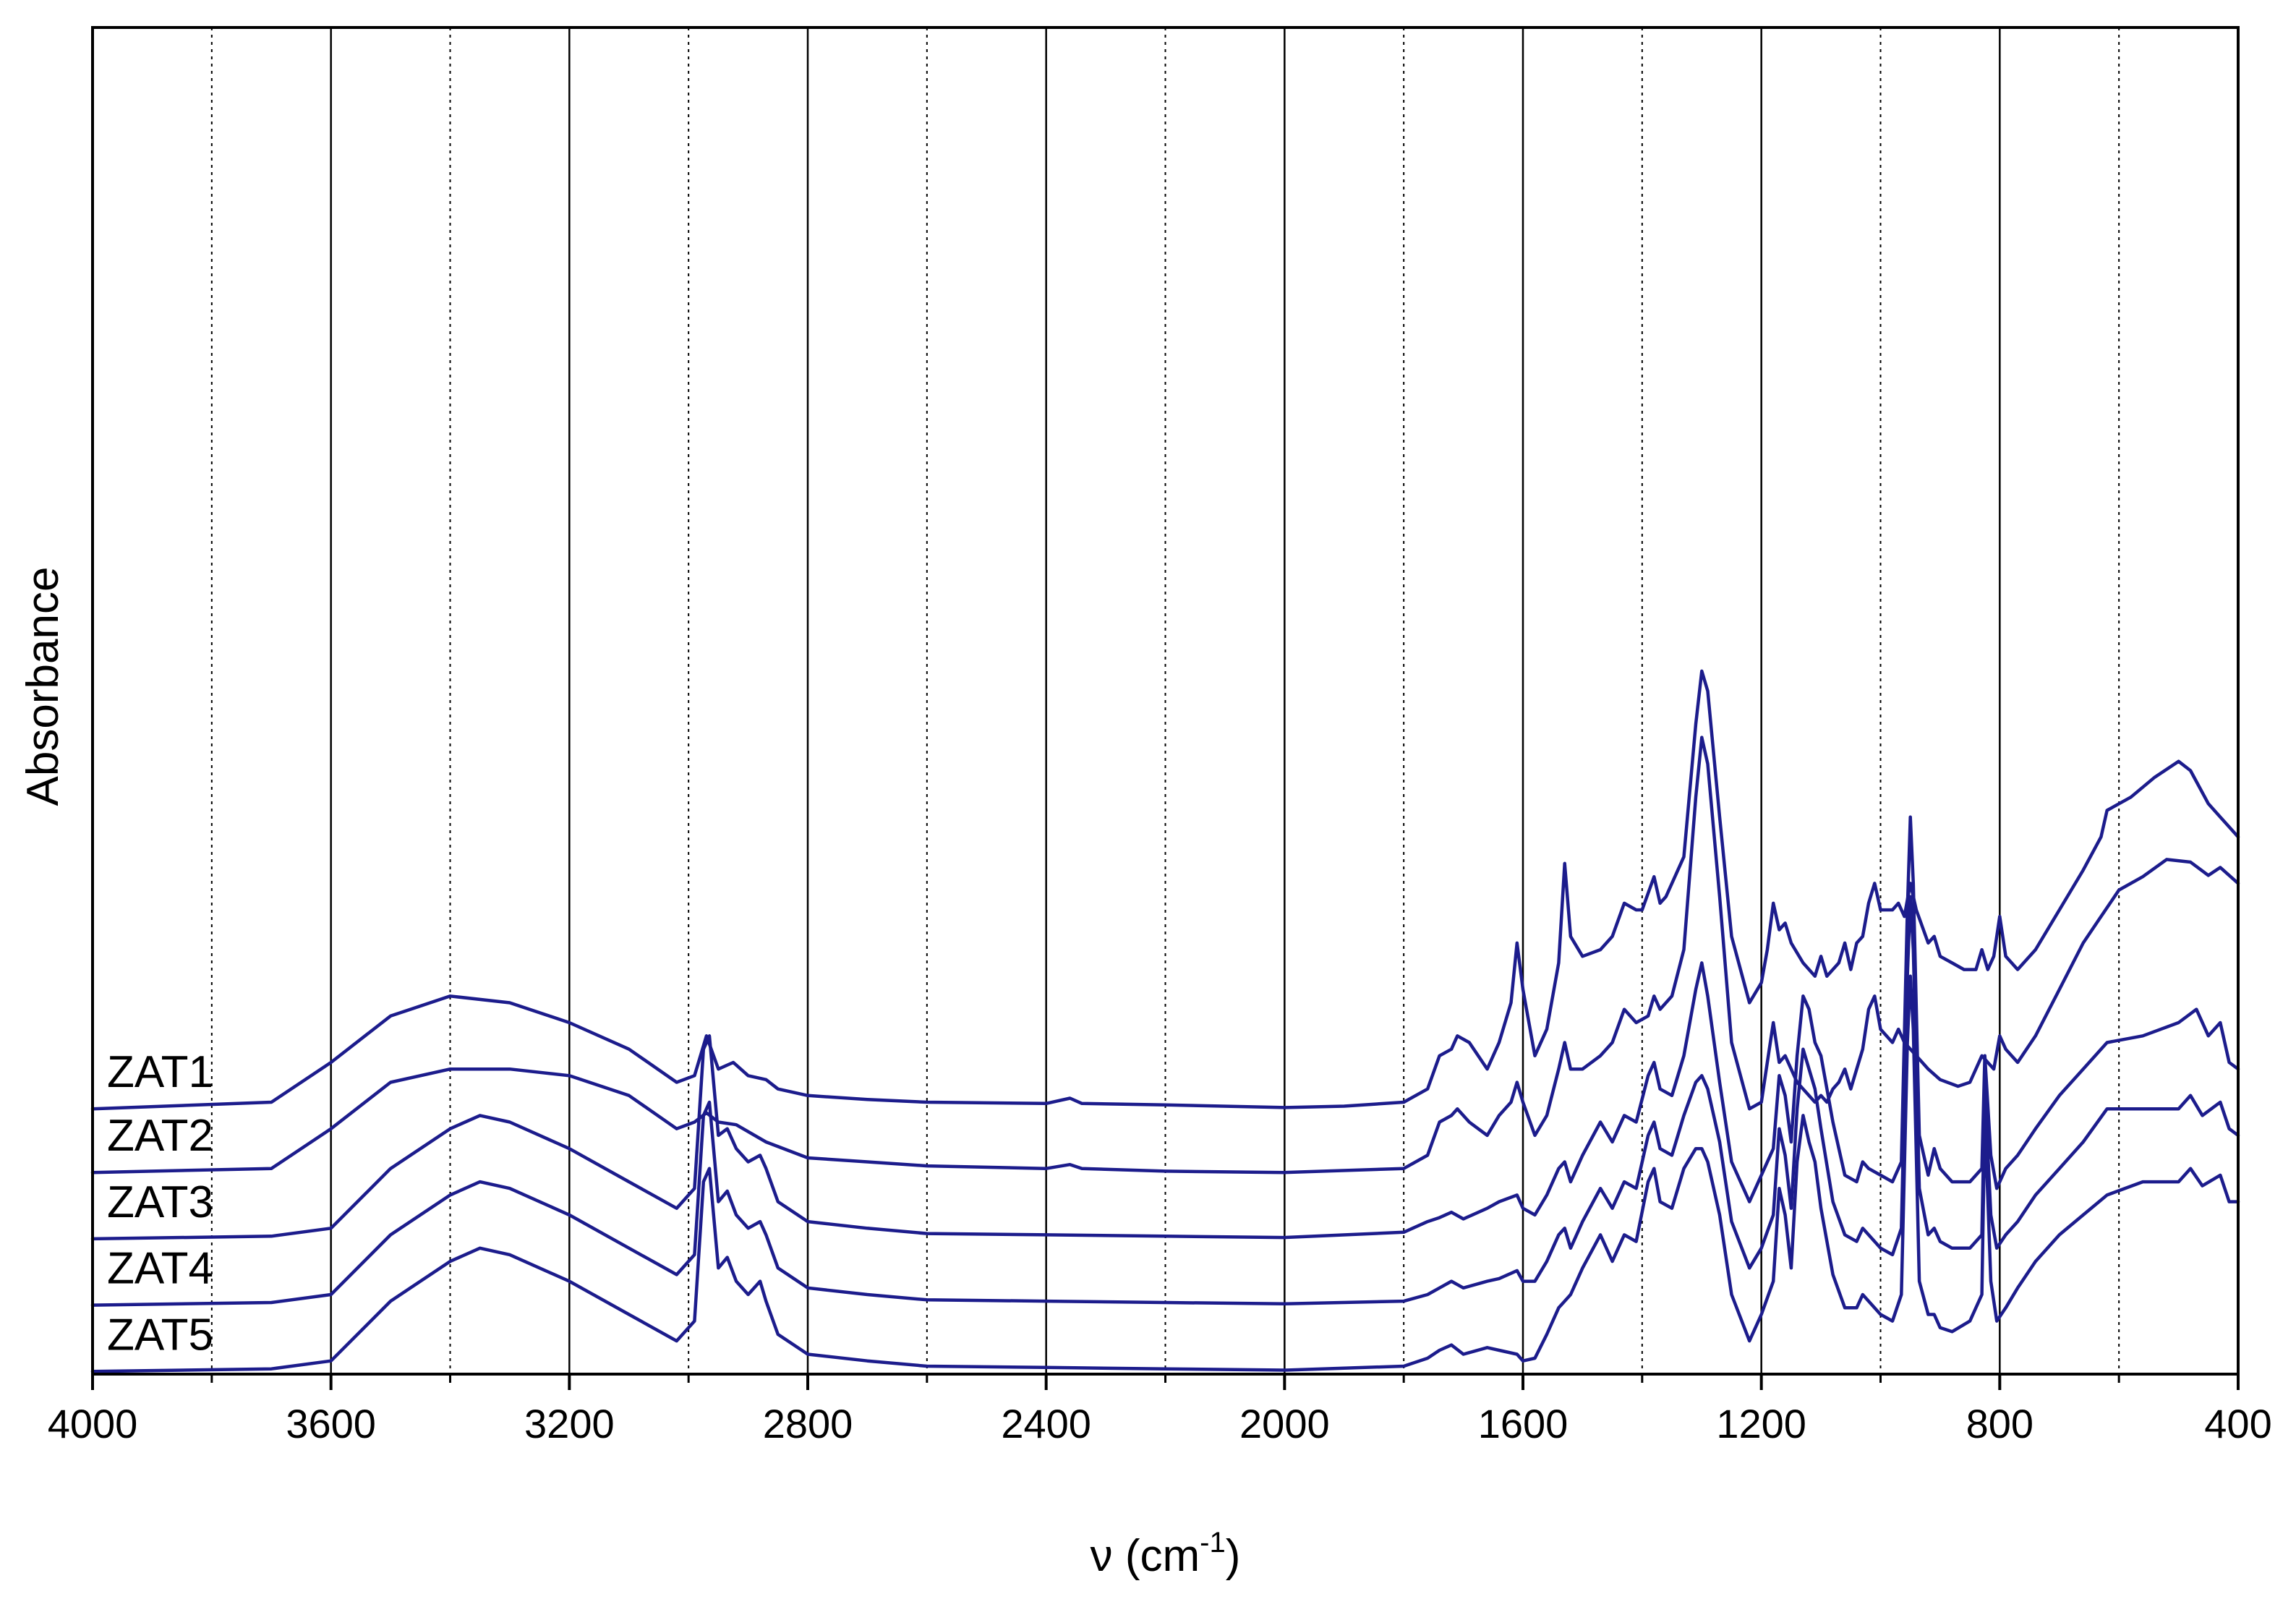 The width and height of the screenshot is (2296, 1607). I want to click on y-axis-title: Absorbance, so click(43, 687).